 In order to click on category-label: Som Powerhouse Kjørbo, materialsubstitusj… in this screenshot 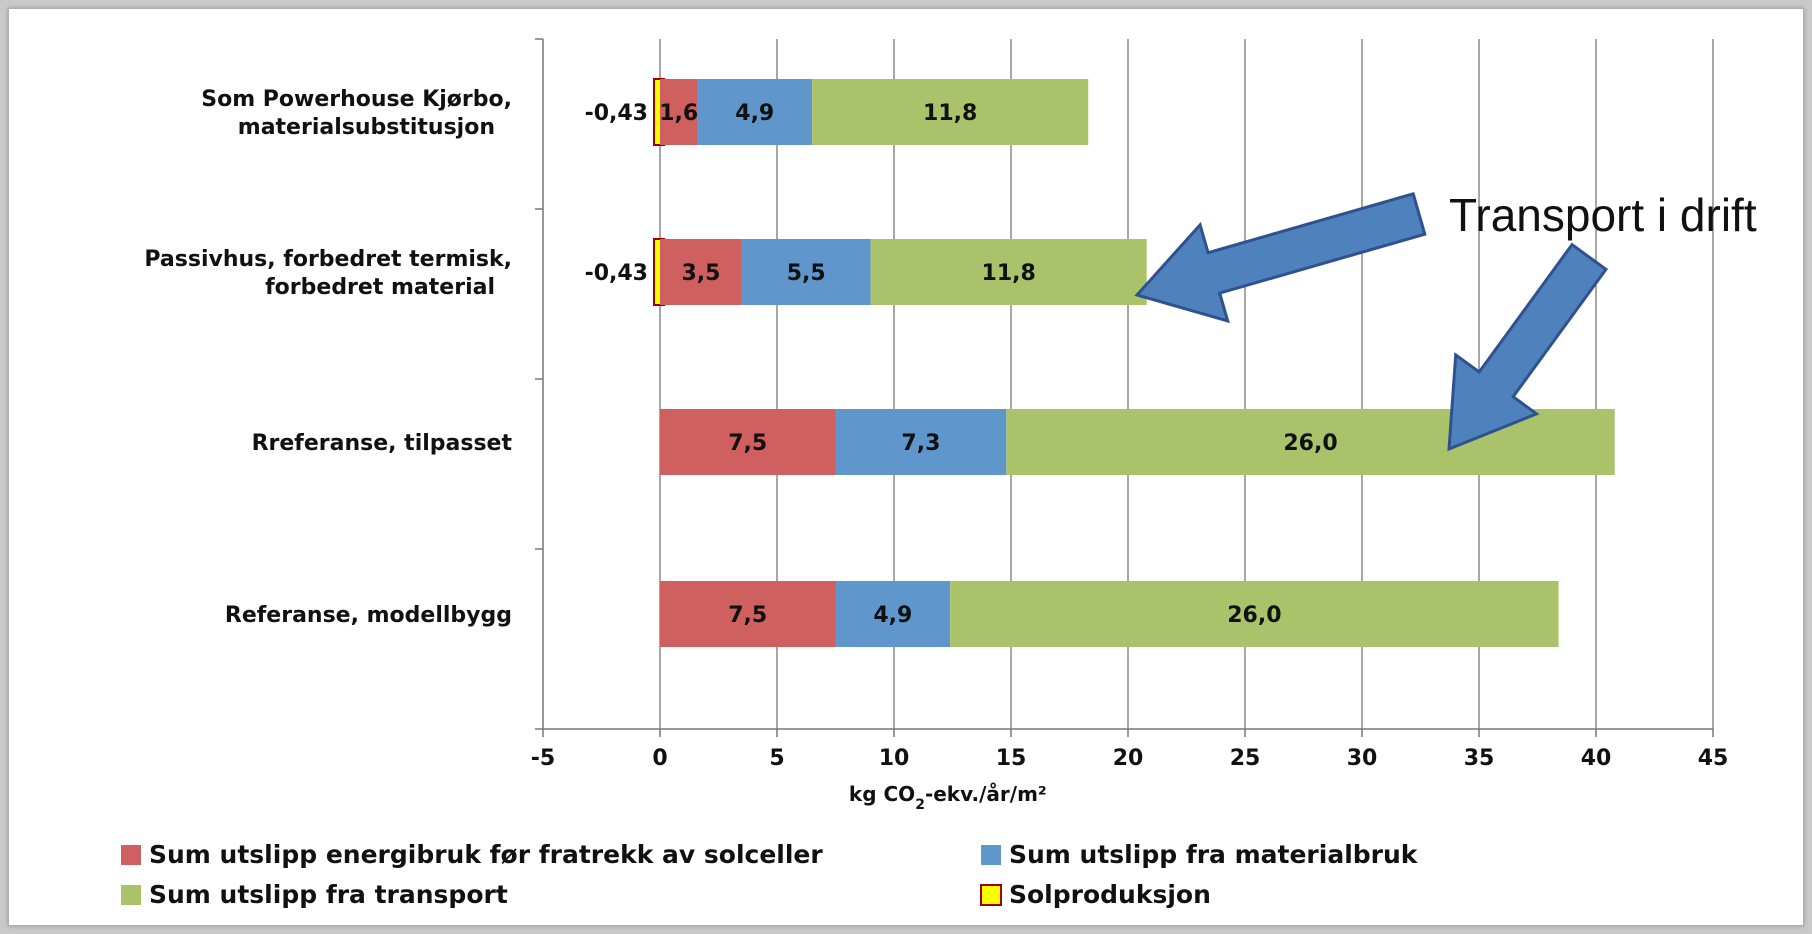, I will do `click(356, 113)`.